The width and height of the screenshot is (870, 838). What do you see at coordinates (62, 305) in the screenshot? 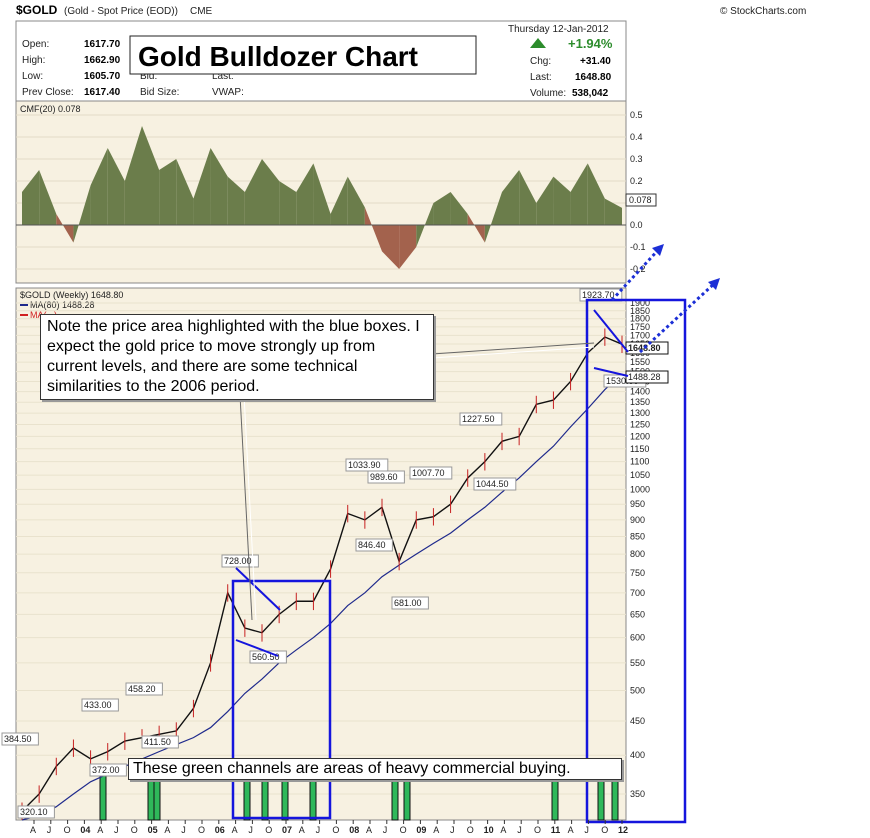
I see `ma-label: MA(80) 1488.28` at bounding box center [62, 305].